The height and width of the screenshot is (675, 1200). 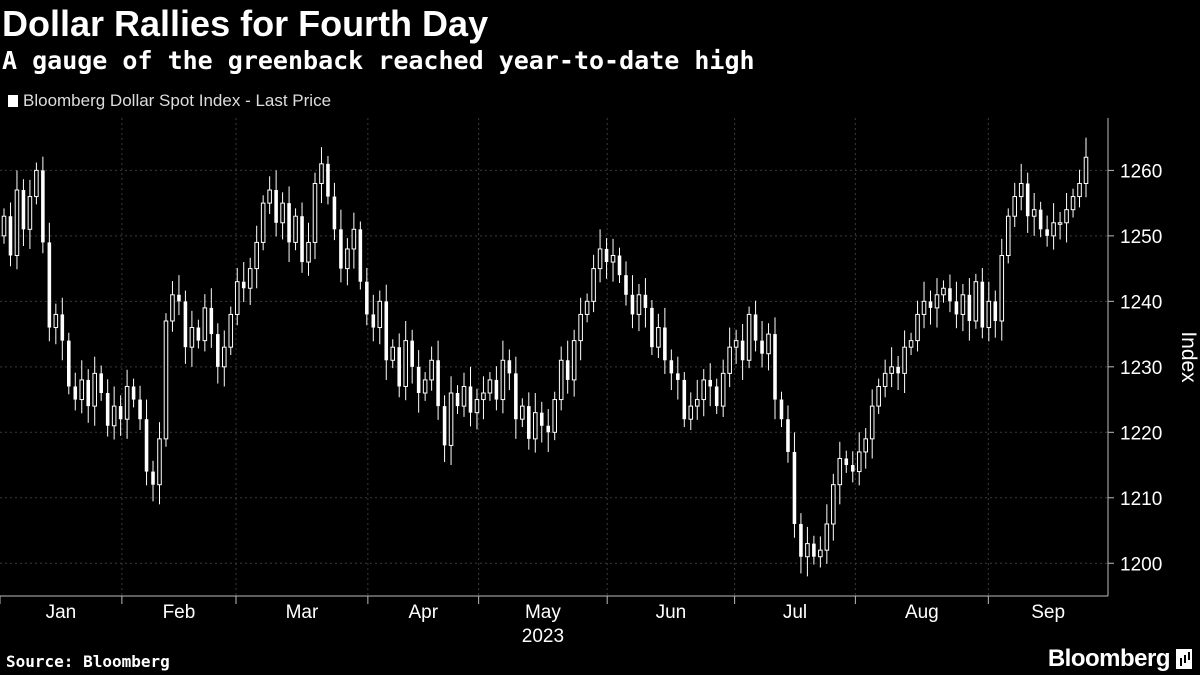 What do you see at coordinates (543, 636) in the screenshot?
I see `x-axis-year-label: 2023` at bounding box center [543, 636].